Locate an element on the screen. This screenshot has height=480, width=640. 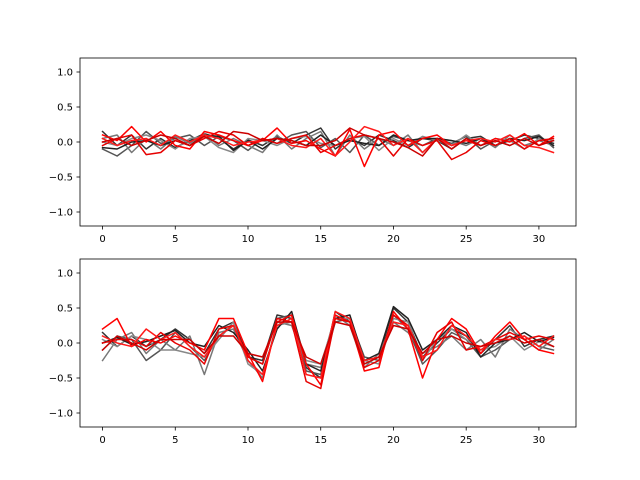
top-x-tick-label: 15 is located at coordinates (320, 239).